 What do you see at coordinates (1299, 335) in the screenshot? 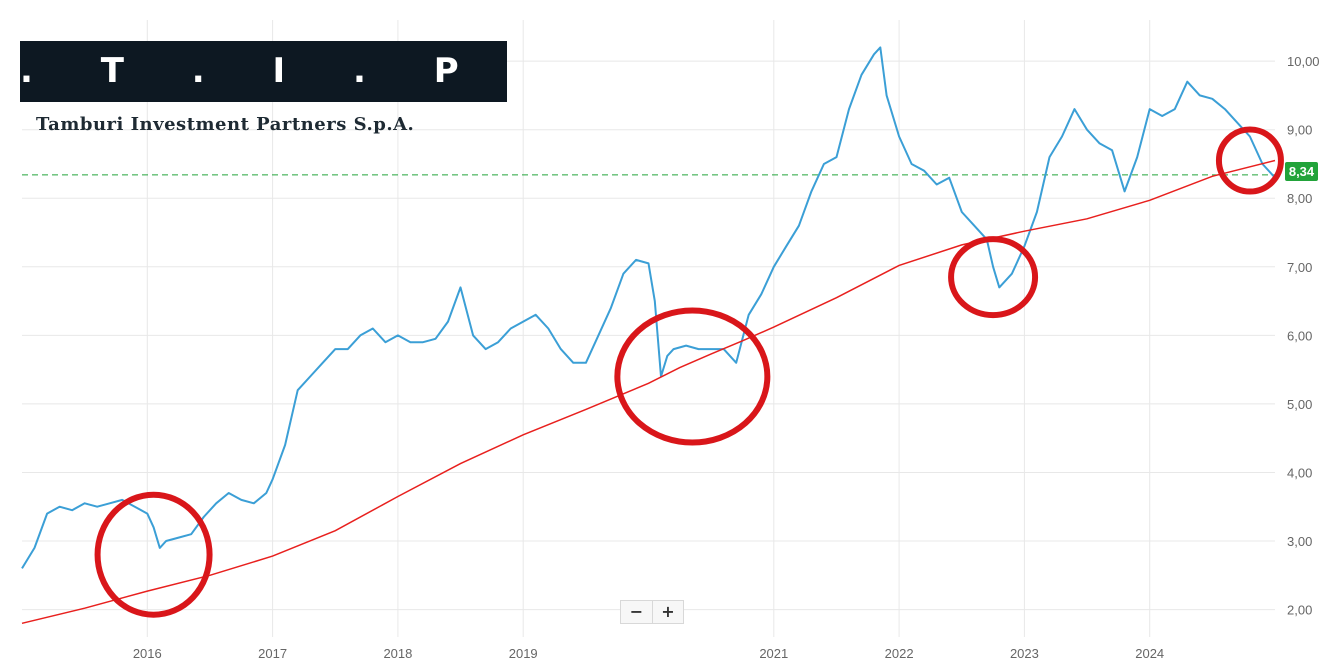
I see `y-tick-label: 6,00` at bounding box center [1299, 335].